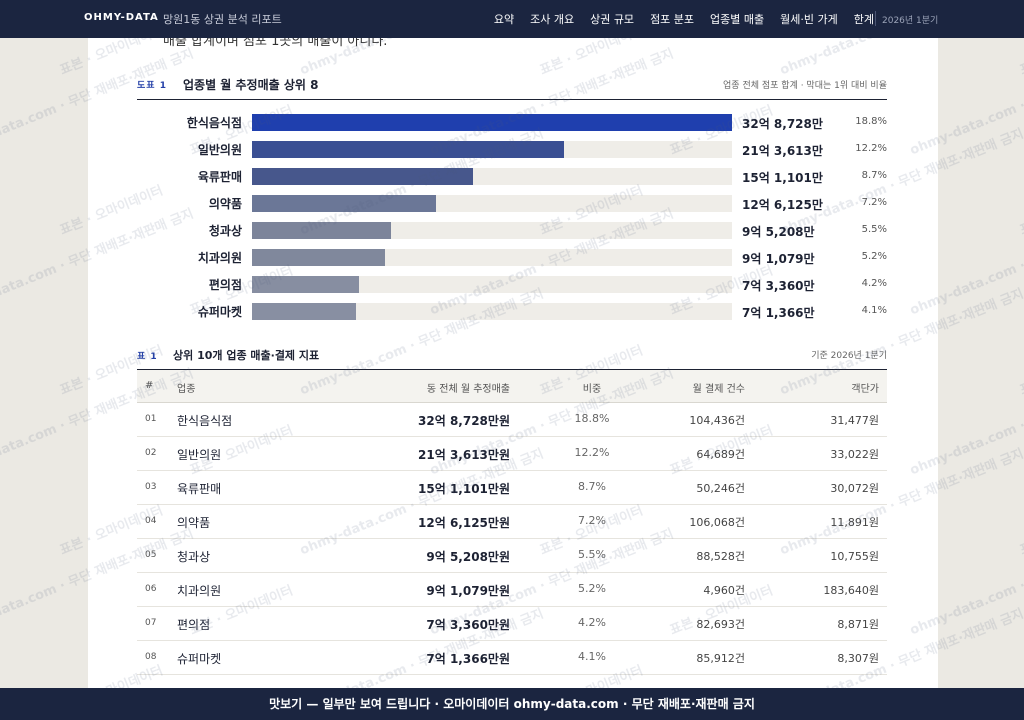 The image size is (1024, 720). I want to click on table-cell: 9억 5,208만원, so click(468, 556).